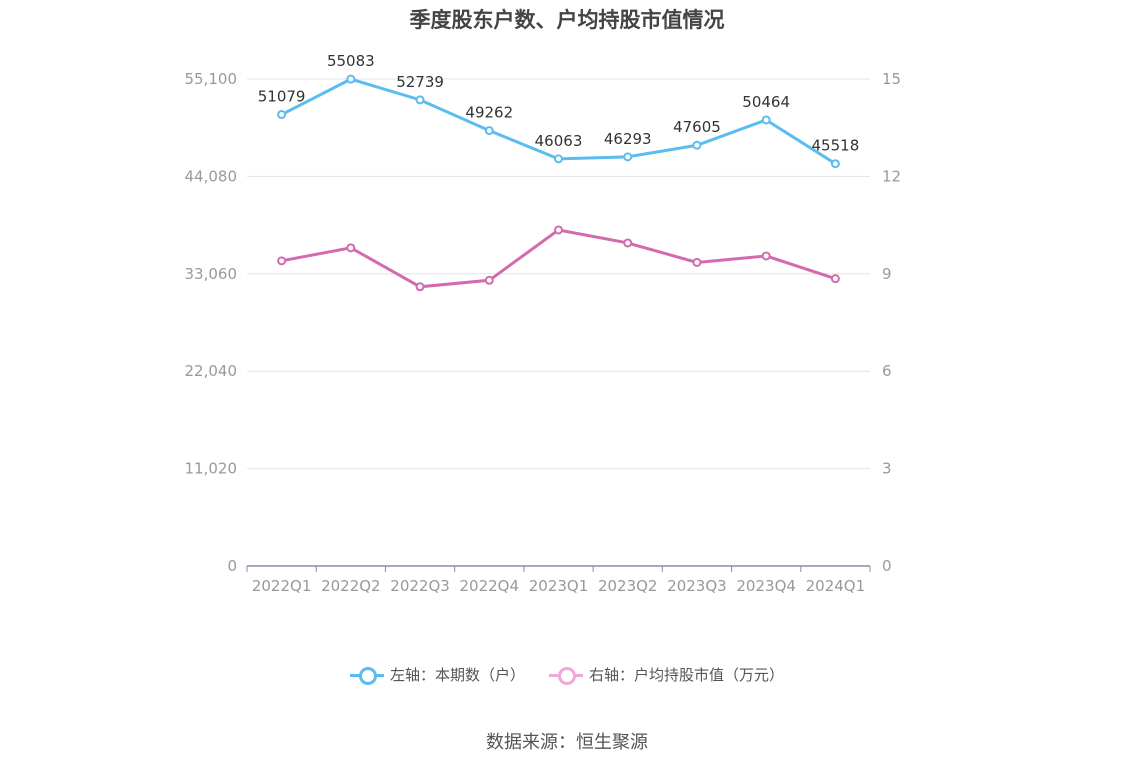  I want to click on data-label: 51079, so click(282, 97).